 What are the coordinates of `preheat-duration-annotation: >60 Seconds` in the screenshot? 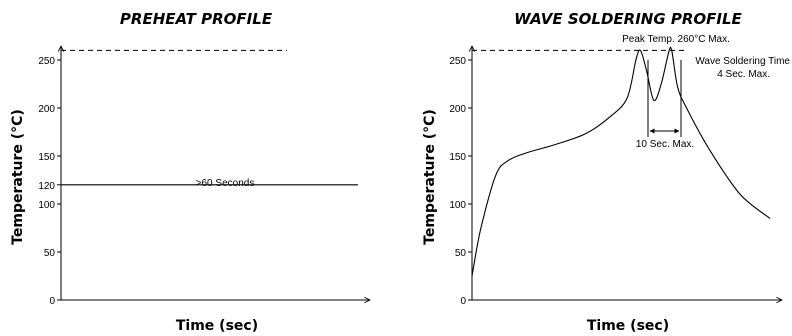 It's located at (225, 183).